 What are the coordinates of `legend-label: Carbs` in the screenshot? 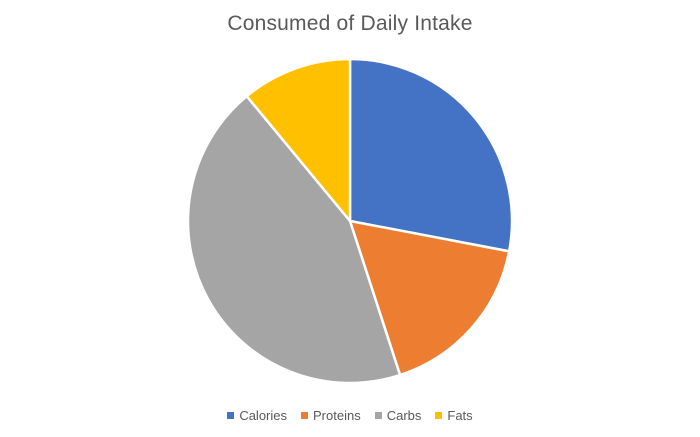 It's located at (404, 415).